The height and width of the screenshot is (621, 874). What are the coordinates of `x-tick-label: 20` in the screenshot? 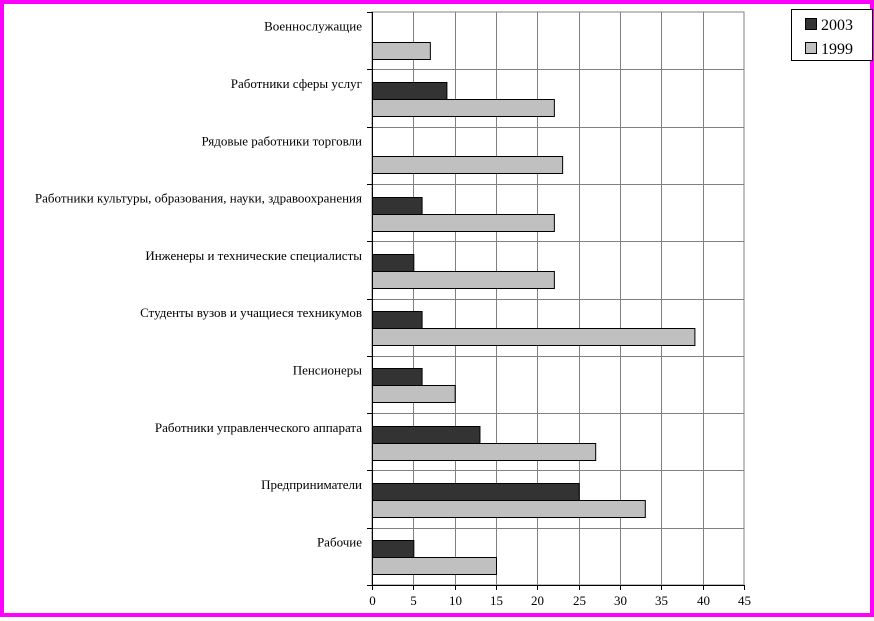 It's located at (537, 600).